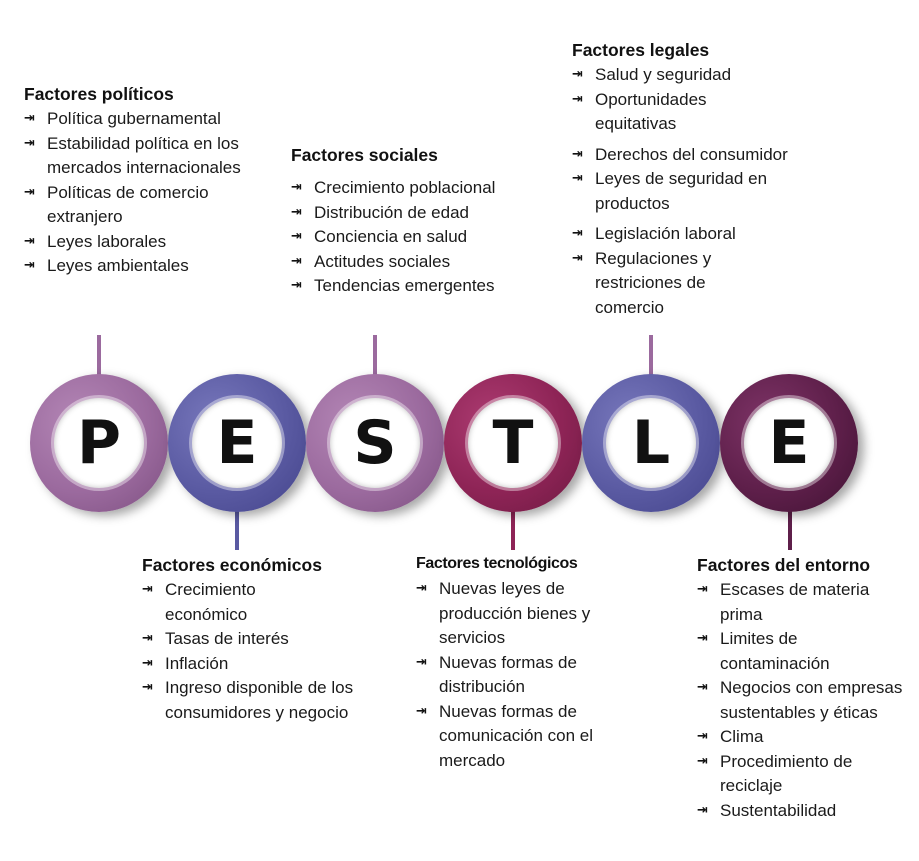 This screenshot has height=861, width=919. I want to click on list-item: ⇥ Limites de contaminación, so click(763, 651).